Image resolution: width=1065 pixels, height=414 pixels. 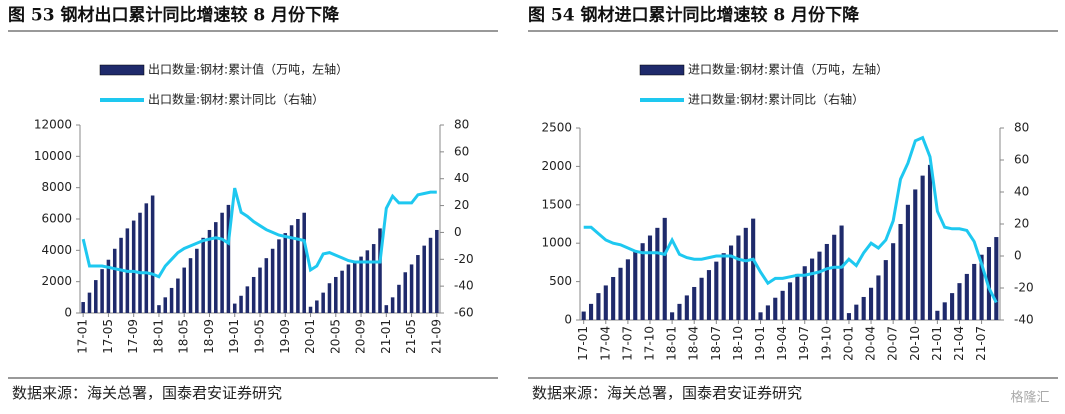 What do you see at coordinates (436, 336) in the screenshot?
I see `x-tick-label: 21-09` at bounding box center [436, 336].